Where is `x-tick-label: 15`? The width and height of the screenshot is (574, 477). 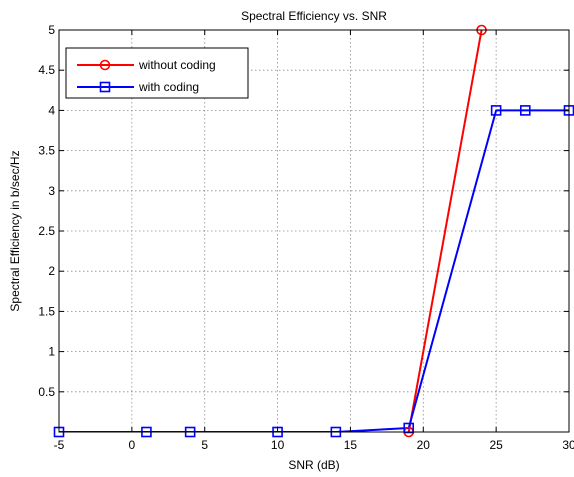
x-tick-label: 15 is located at coordinates (351, 445).